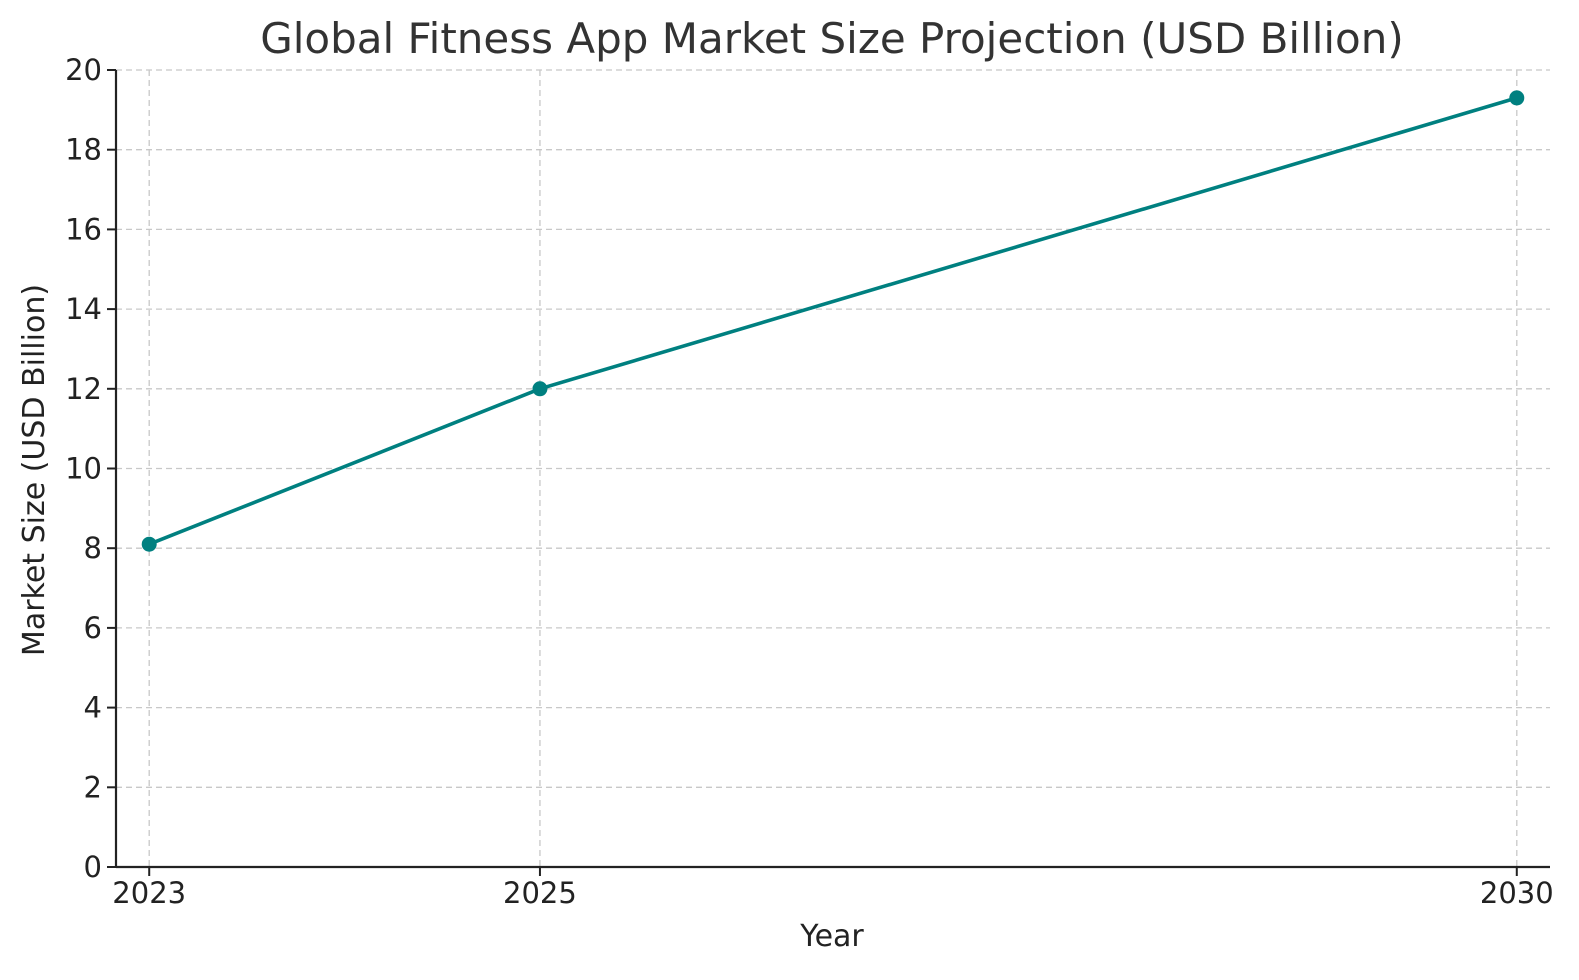 This screenshot has height=980, width=1579. Describe the element at coordinates (83, 389) in the screenshot. I see `y-tick-label: 12` at that location.